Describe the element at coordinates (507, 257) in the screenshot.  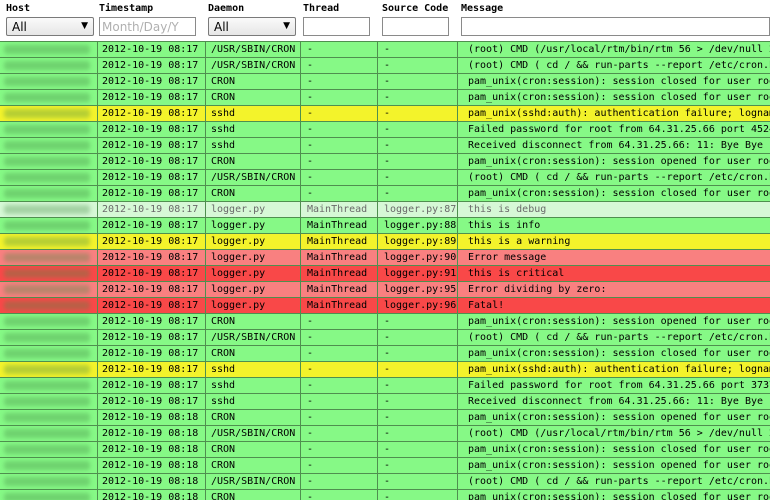
I see `message-cell: Error message` at that location.